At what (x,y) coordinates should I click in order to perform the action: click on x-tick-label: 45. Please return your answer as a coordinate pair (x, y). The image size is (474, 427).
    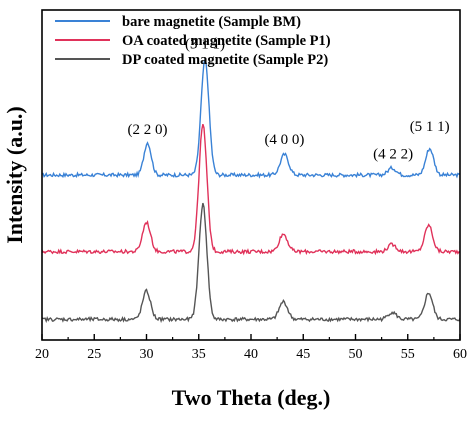
    Looking at the image, I should click on (303, 354).